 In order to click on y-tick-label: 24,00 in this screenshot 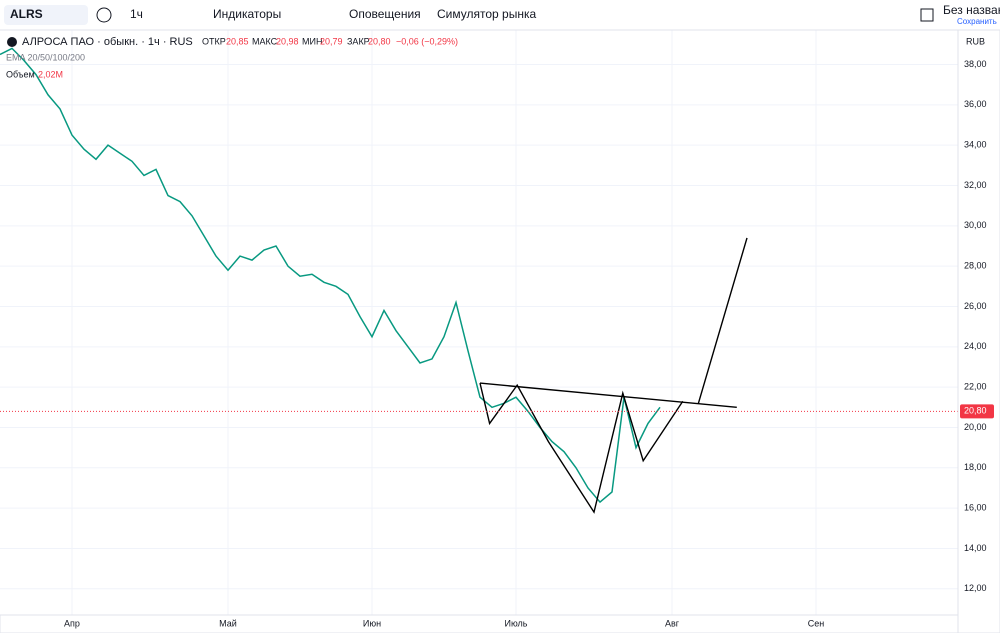, I will do `click(975, 346)`.